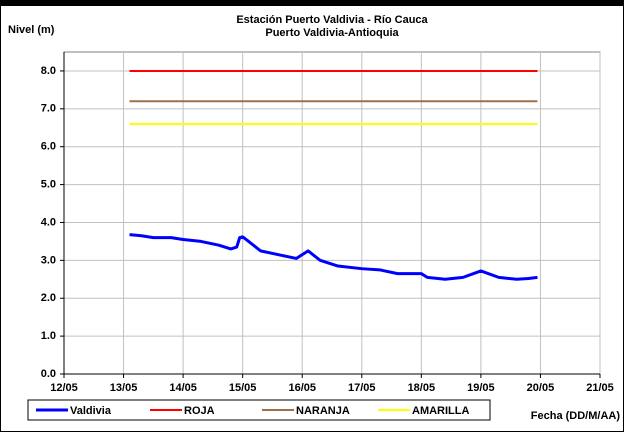 This screenshot has width=624, height=432. Describe the element at coordinates (48, 222) in the screenshot. I see `y-tick-label: 4.0` at that location.